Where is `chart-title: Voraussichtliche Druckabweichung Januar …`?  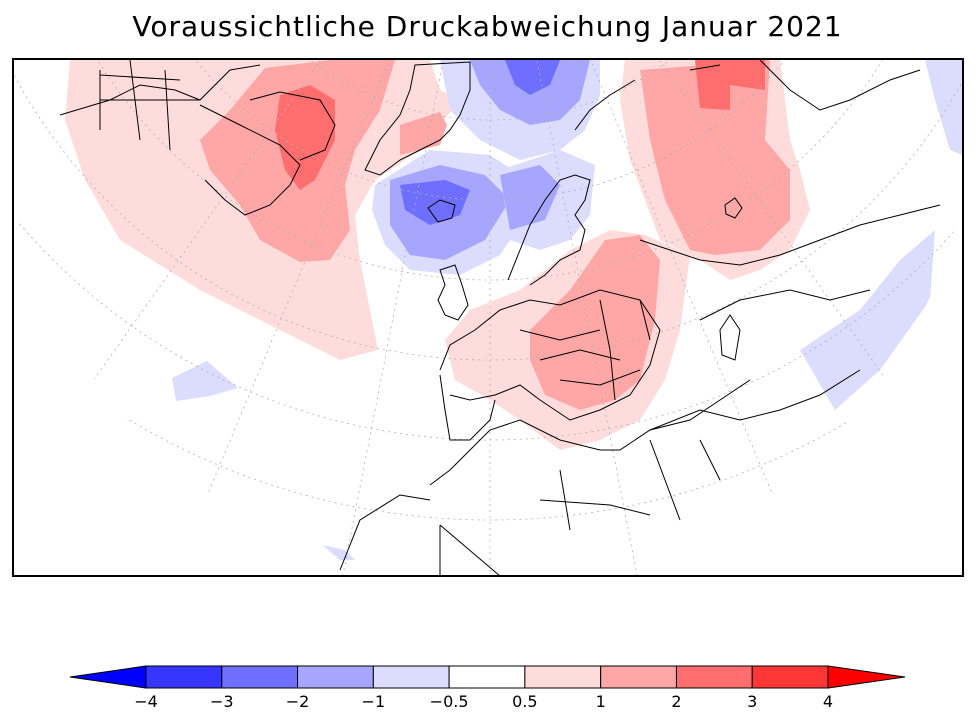
chart-title: Voraussichtliche Druckabweichung Januar … is located at coordinates (487, 26).